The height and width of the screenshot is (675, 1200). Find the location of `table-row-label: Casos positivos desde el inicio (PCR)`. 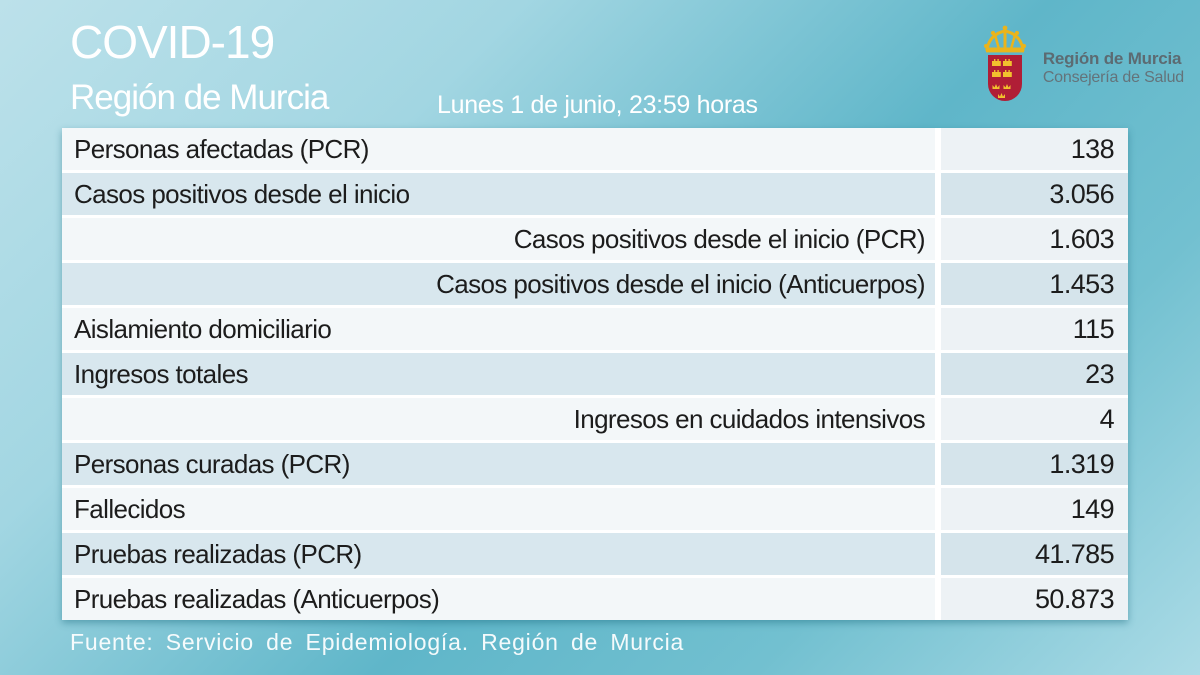

table-row-label: Casos positivos desde el inicio (PCR) is located at coordinates (498, 239).